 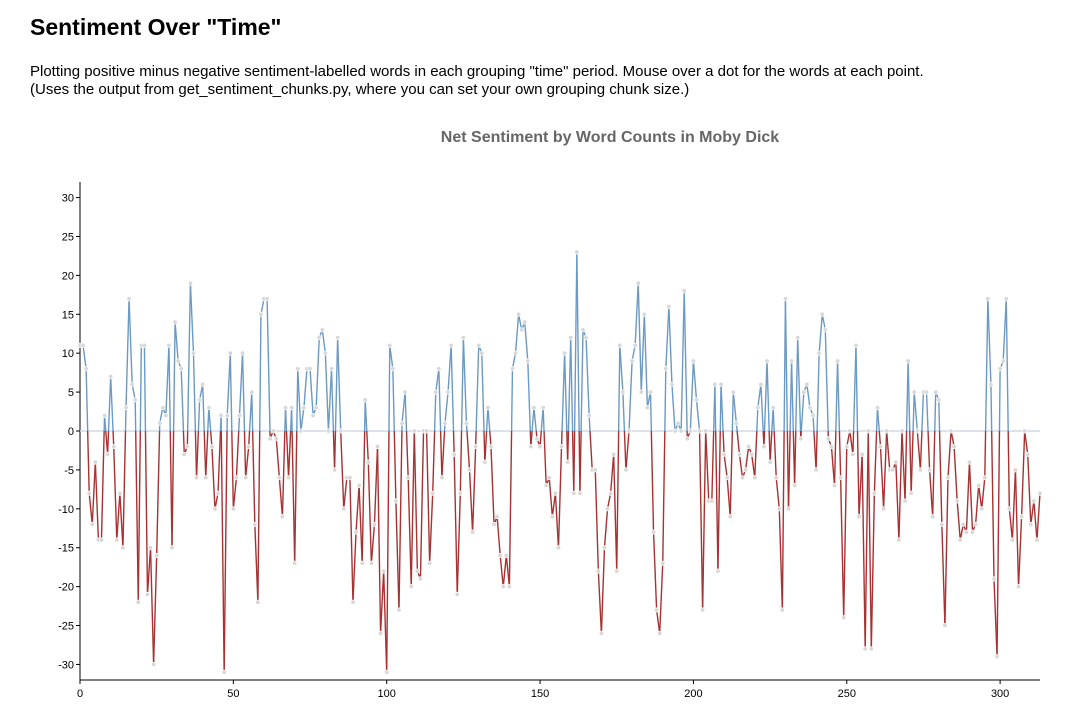 I want to click on data-point: 309: -3, so click(x=1028, y=454).